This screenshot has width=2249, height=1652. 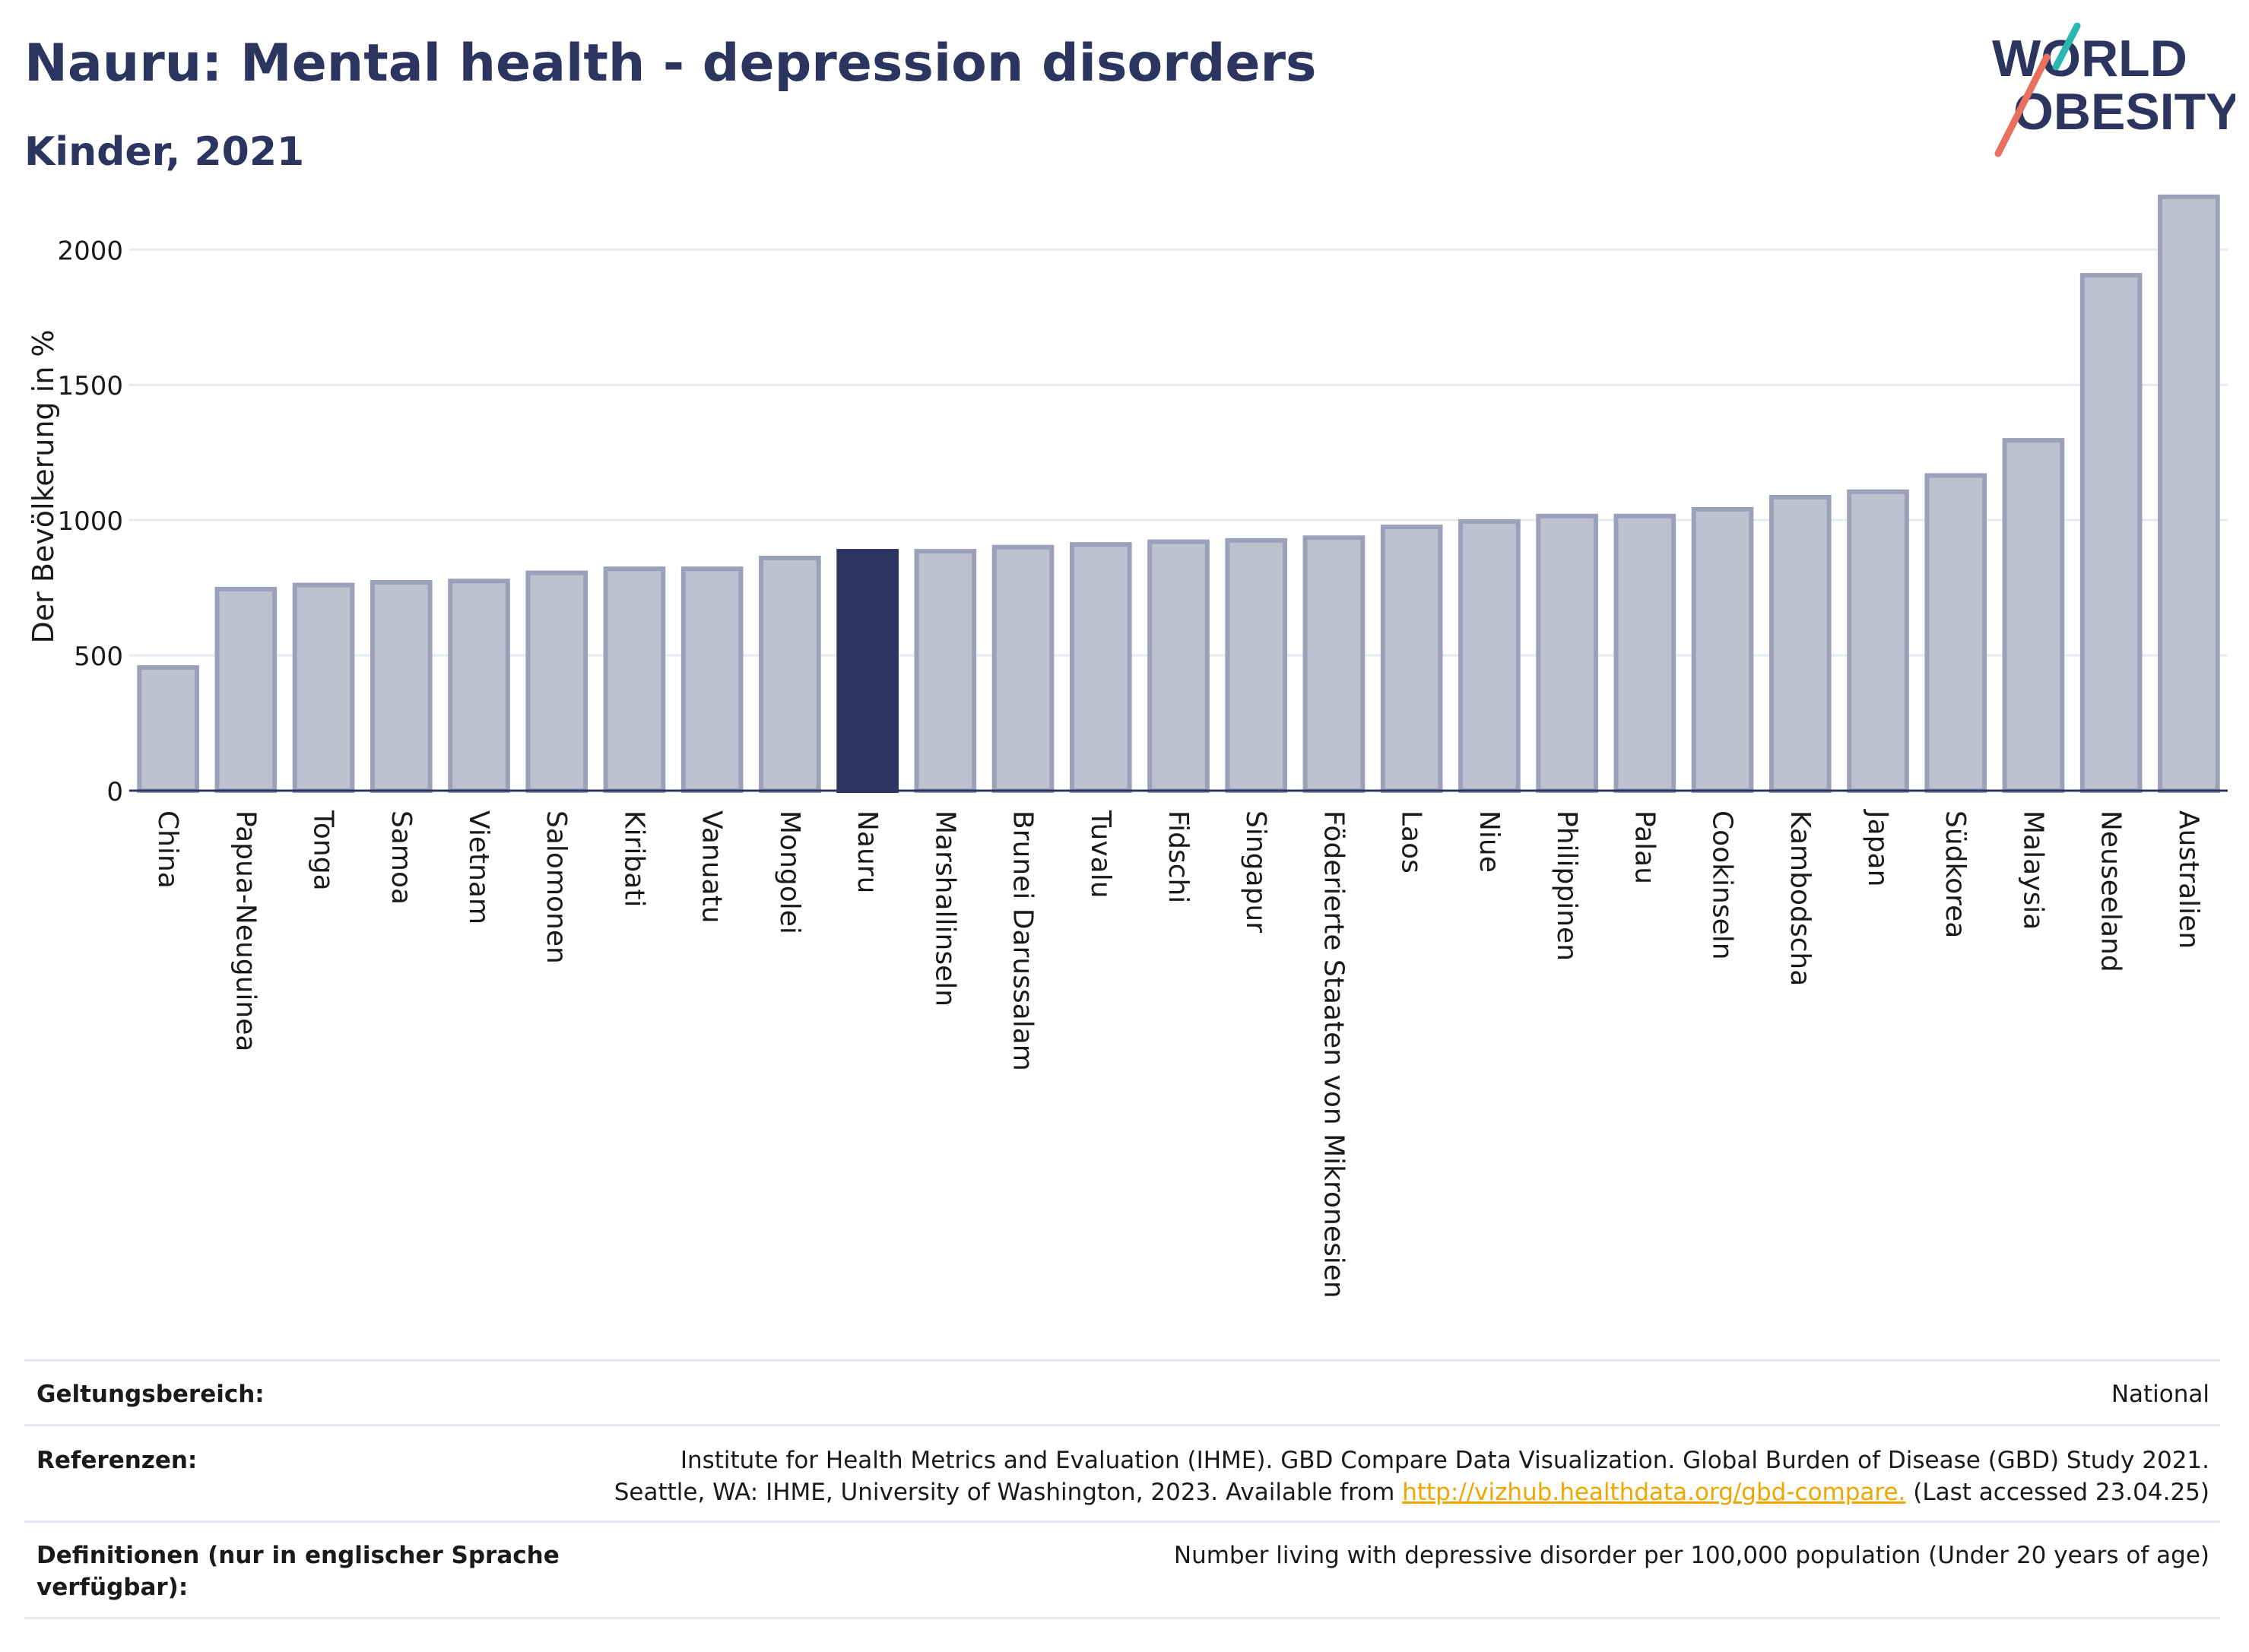 I want to click on y-tick-label: 2000, so click(x=90, y=251).